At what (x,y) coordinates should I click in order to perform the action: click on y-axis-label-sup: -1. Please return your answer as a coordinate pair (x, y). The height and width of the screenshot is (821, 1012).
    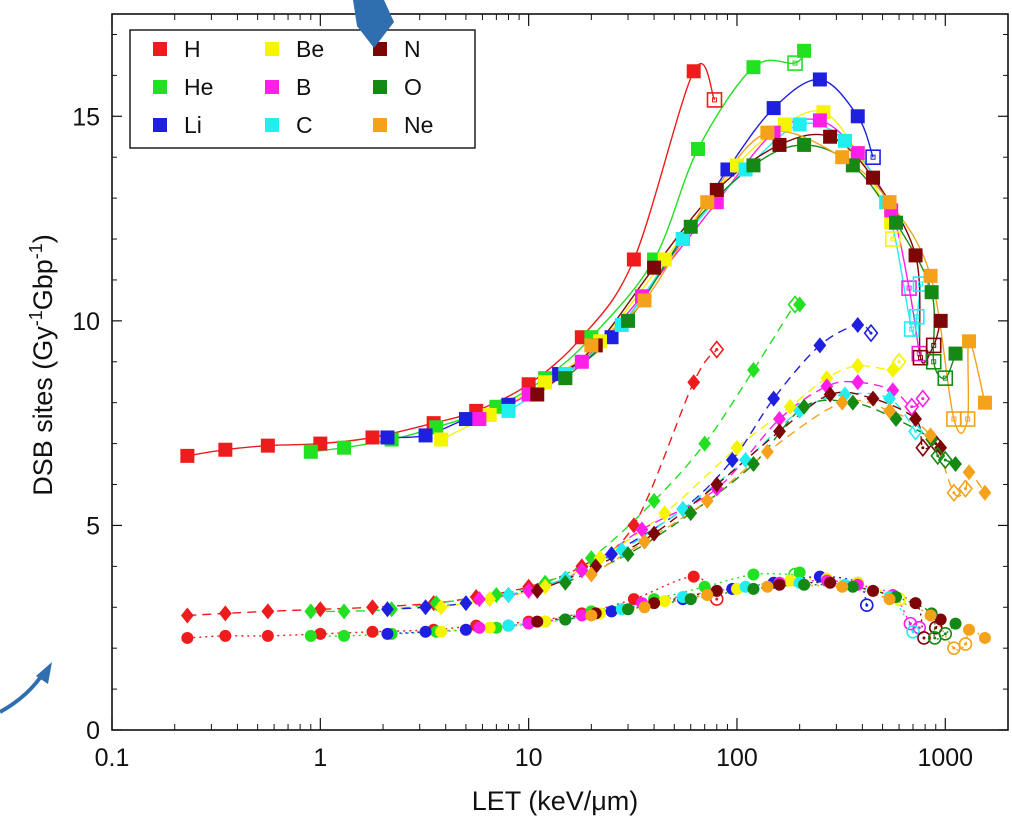
    Looking at the image, I should click on (36, 251).